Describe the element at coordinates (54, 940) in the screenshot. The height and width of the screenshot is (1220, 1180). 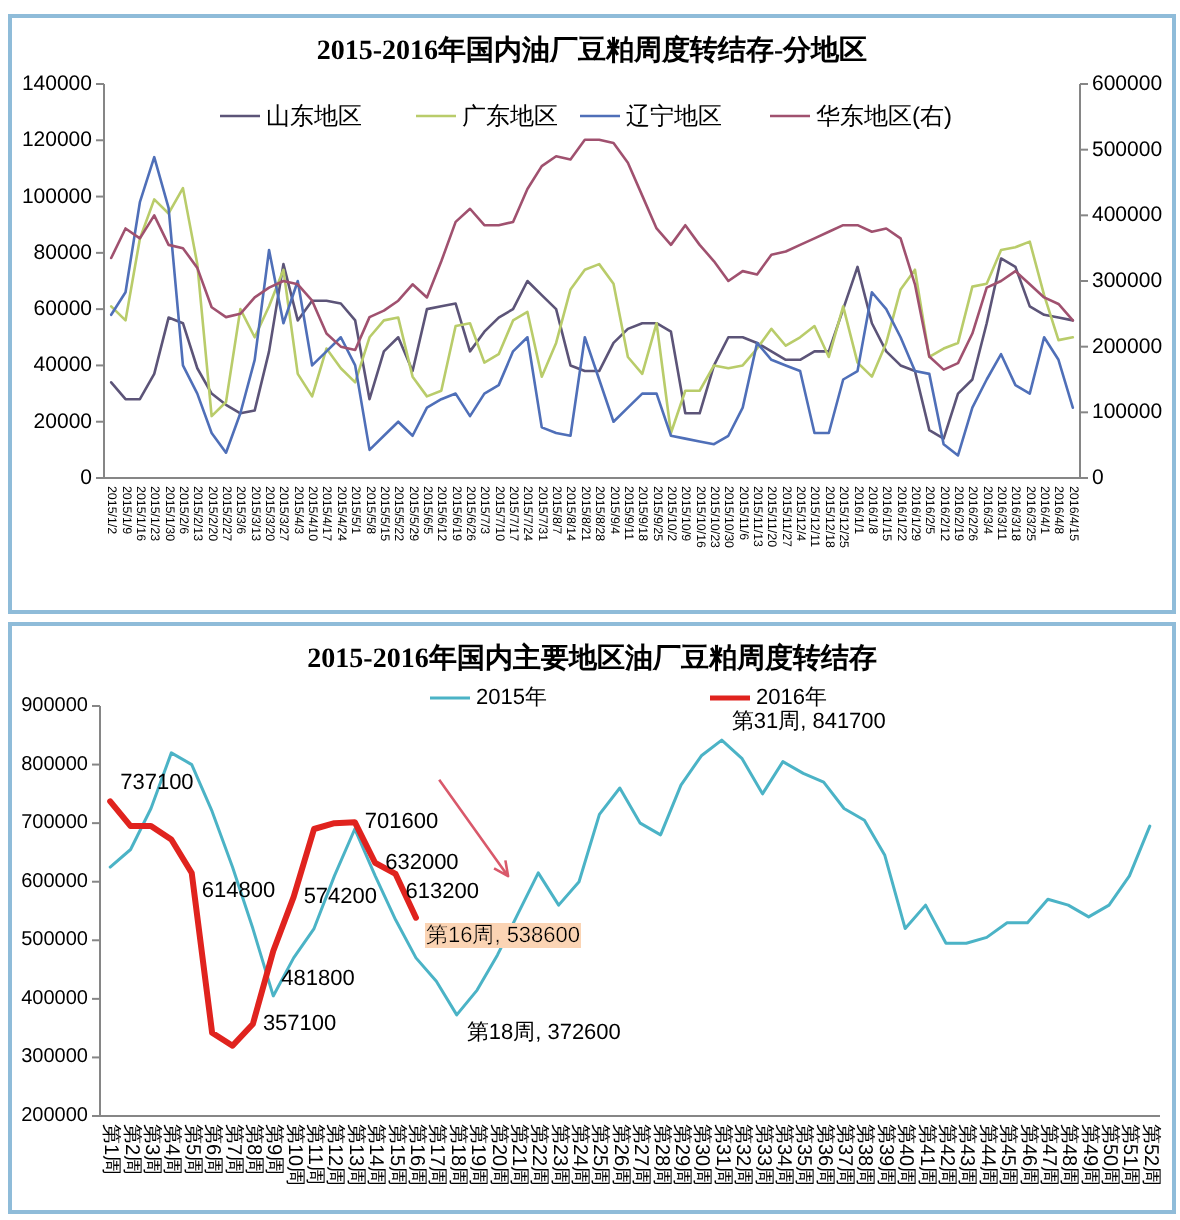
I see `y-tick-label: 500000` at that location.